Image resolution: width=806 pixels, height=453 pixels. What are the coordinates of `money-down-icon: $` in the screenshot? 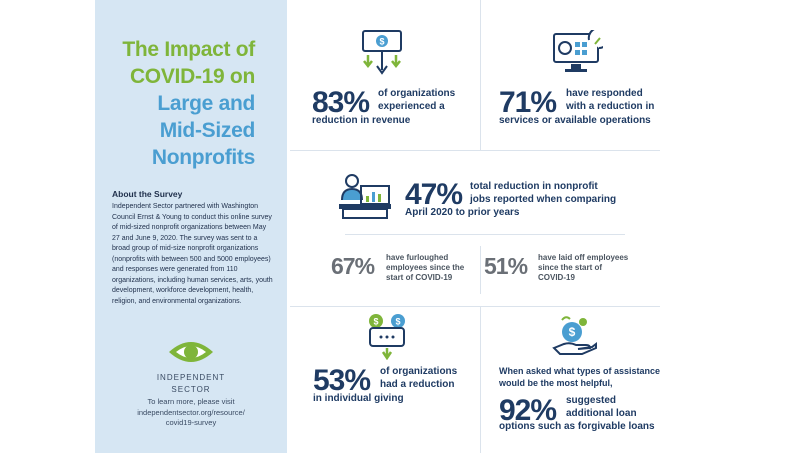 It's located at (382, 52).